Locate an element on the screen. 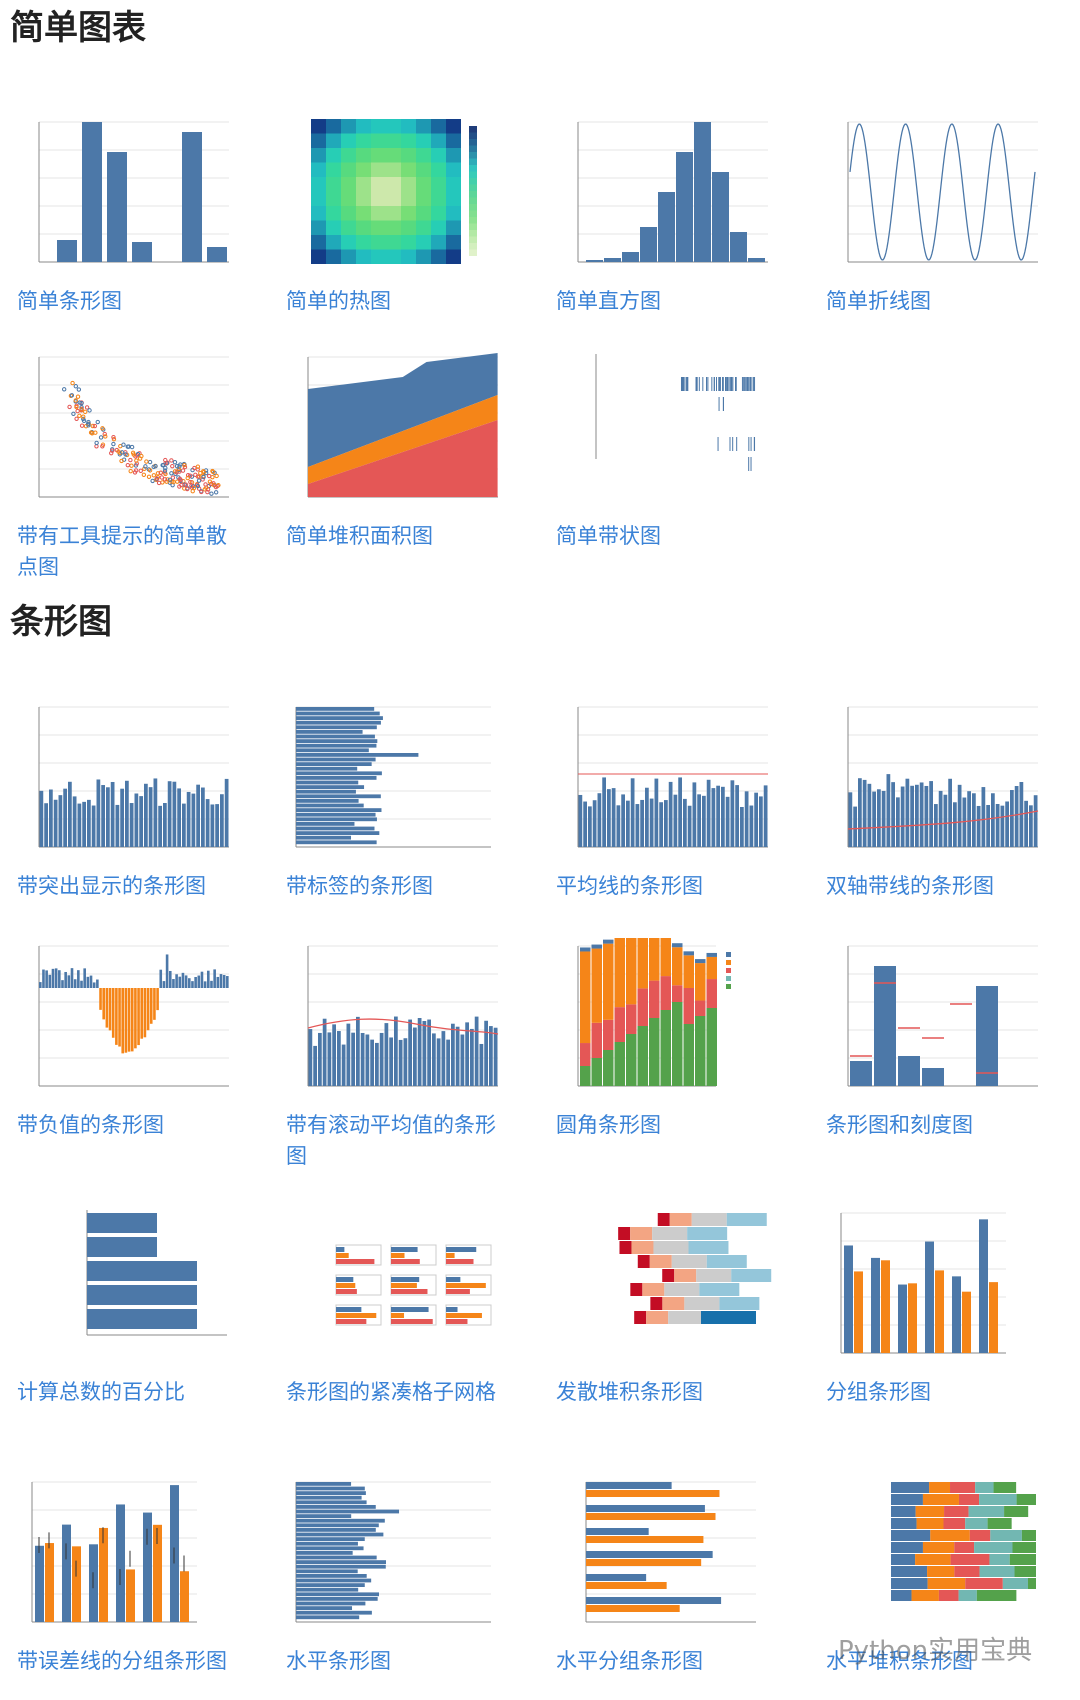 This screenshot has width=1080, height=1700. chart-link: 简单的热图 is located at coordinates (338, 301).